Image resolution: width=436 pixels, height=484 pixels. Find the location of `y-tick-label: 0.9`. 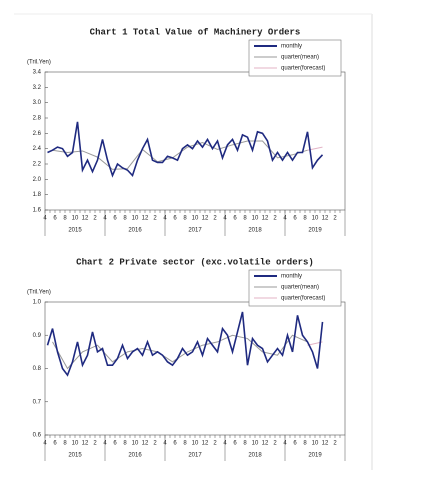

y-tick-label: 0.9 is located at coordinates (37, 336).